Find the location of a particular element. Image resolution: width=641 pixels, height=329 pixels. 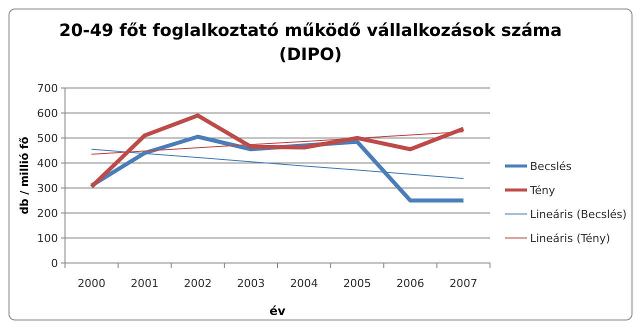

legend-label: Becslés is located at coordinates (551, 166).